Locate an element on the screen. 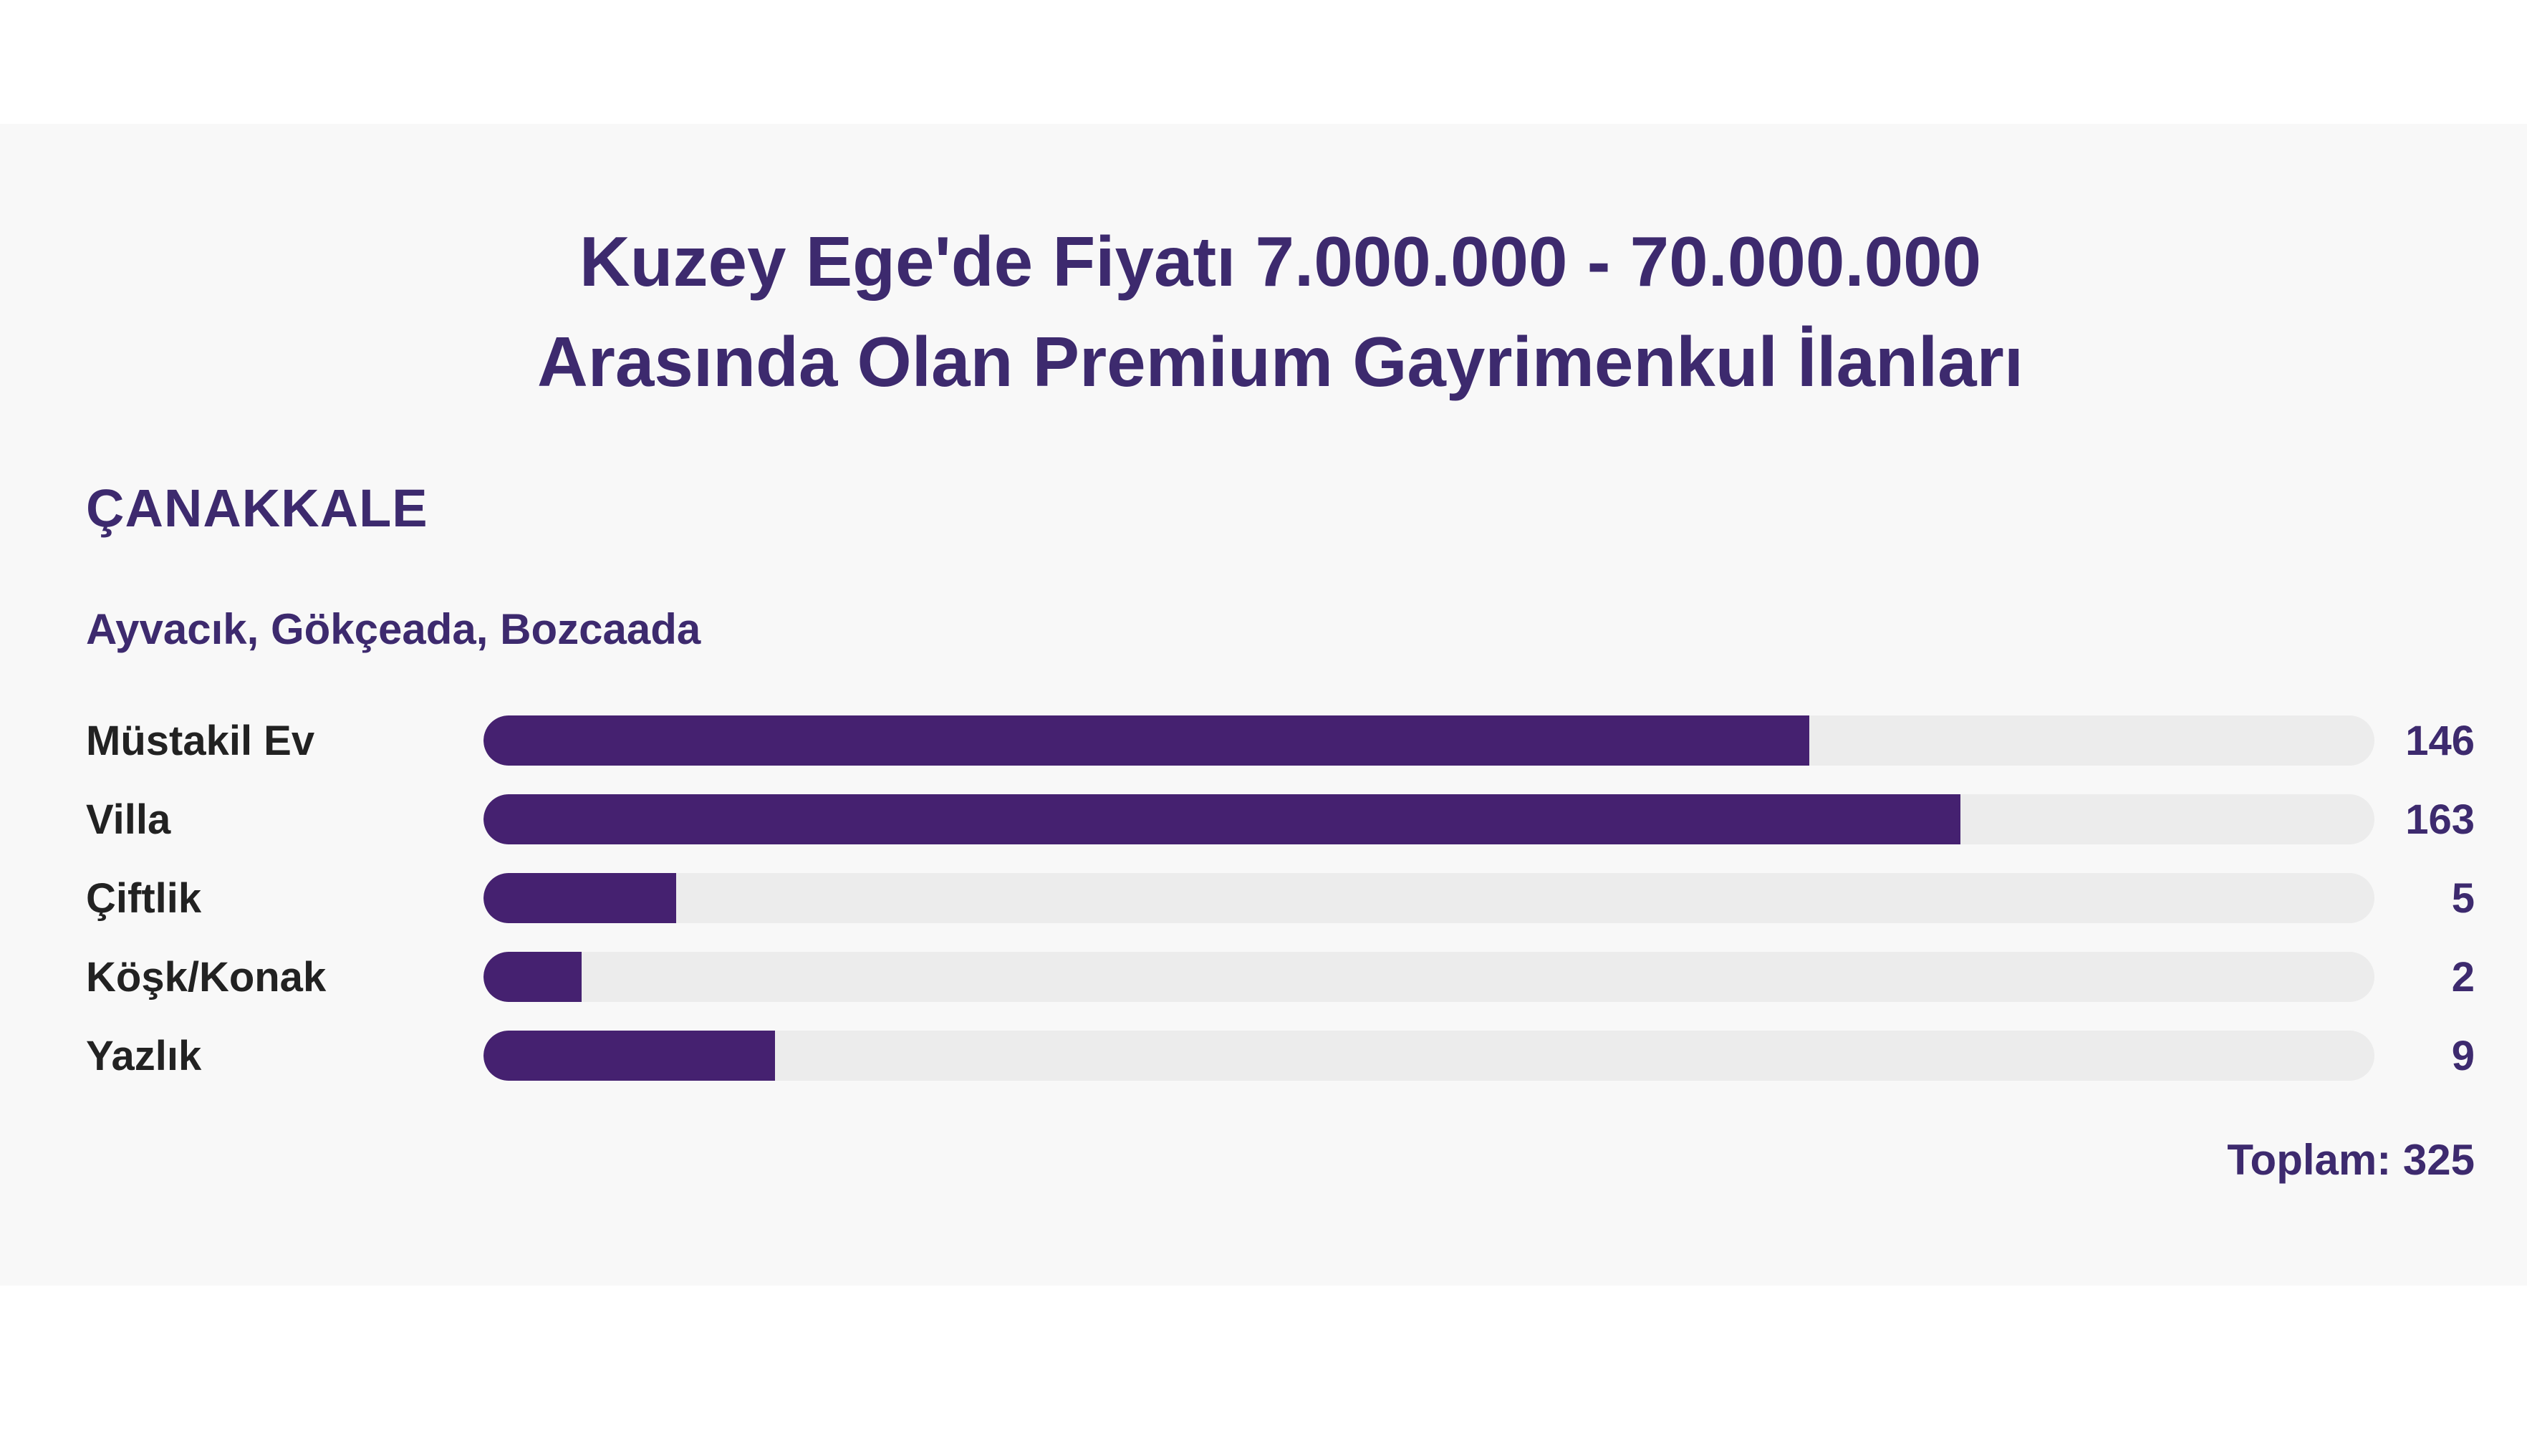 Image resolution: width=2527 pixels, height=1456 pixels. bar-row: Villa 163 is located at coordinates (1280, 819).